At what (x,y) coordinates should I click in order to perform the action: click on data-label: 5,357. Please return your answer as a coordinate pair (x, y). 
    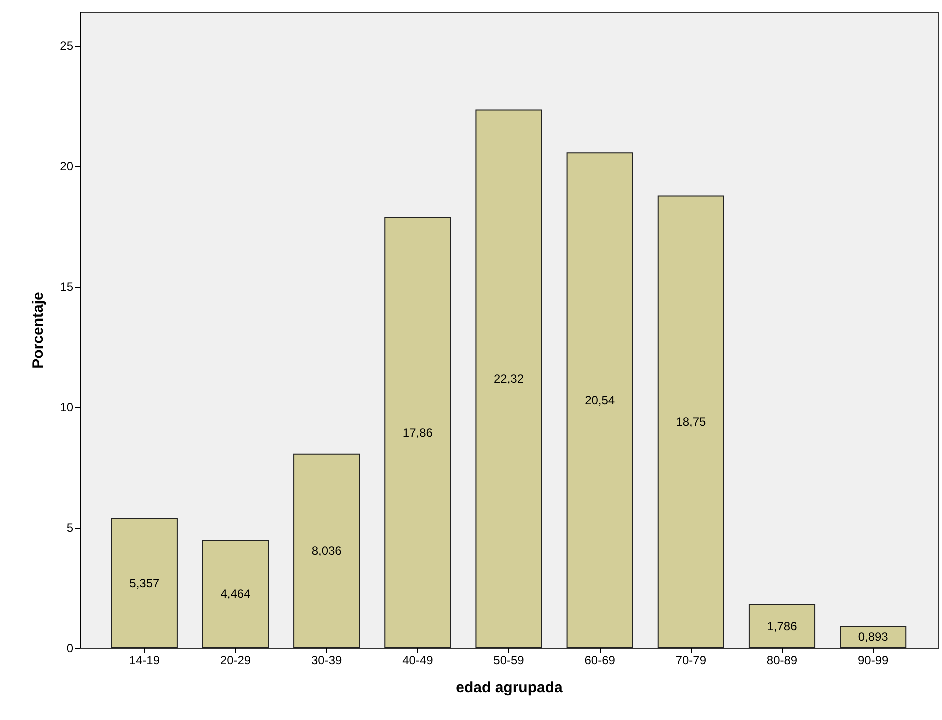
    Looking at the image, I should click on (145, 583).